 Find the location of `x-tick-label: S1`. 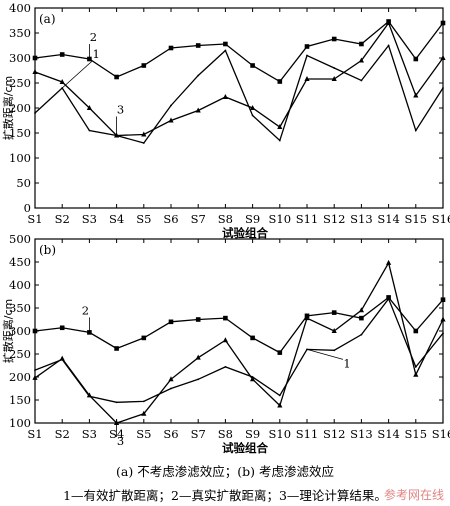

x-tick-label: S1 is located at coordinates (34, 219).